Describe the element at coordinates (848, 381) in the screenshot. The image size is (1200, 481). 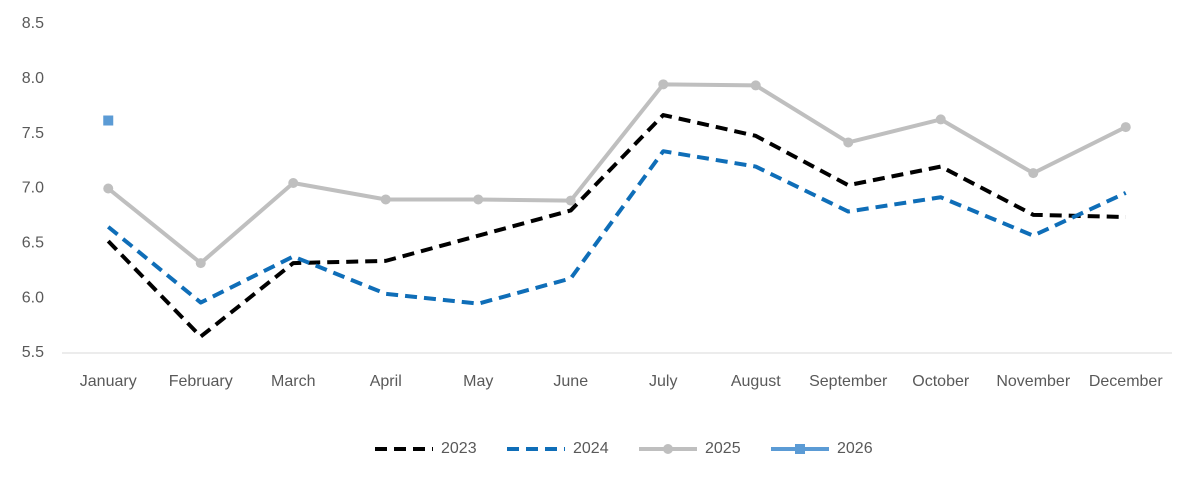
I see `x-tick-label: September` at that location.